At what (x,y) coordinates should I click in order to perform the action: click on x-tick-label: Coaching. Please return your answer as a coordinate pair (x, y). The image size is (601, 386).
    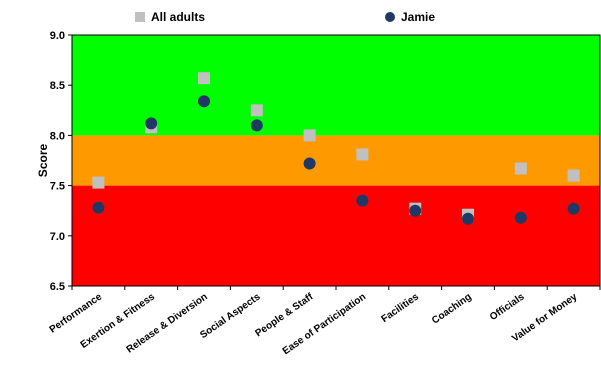
    Looking at the image, I should click on (452, 308).